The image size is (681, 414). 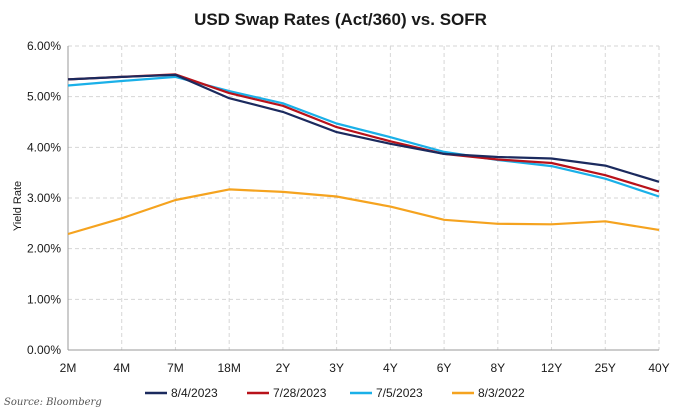 I want to click on x-tick-label: 6Y, so click(x=444, y=368).